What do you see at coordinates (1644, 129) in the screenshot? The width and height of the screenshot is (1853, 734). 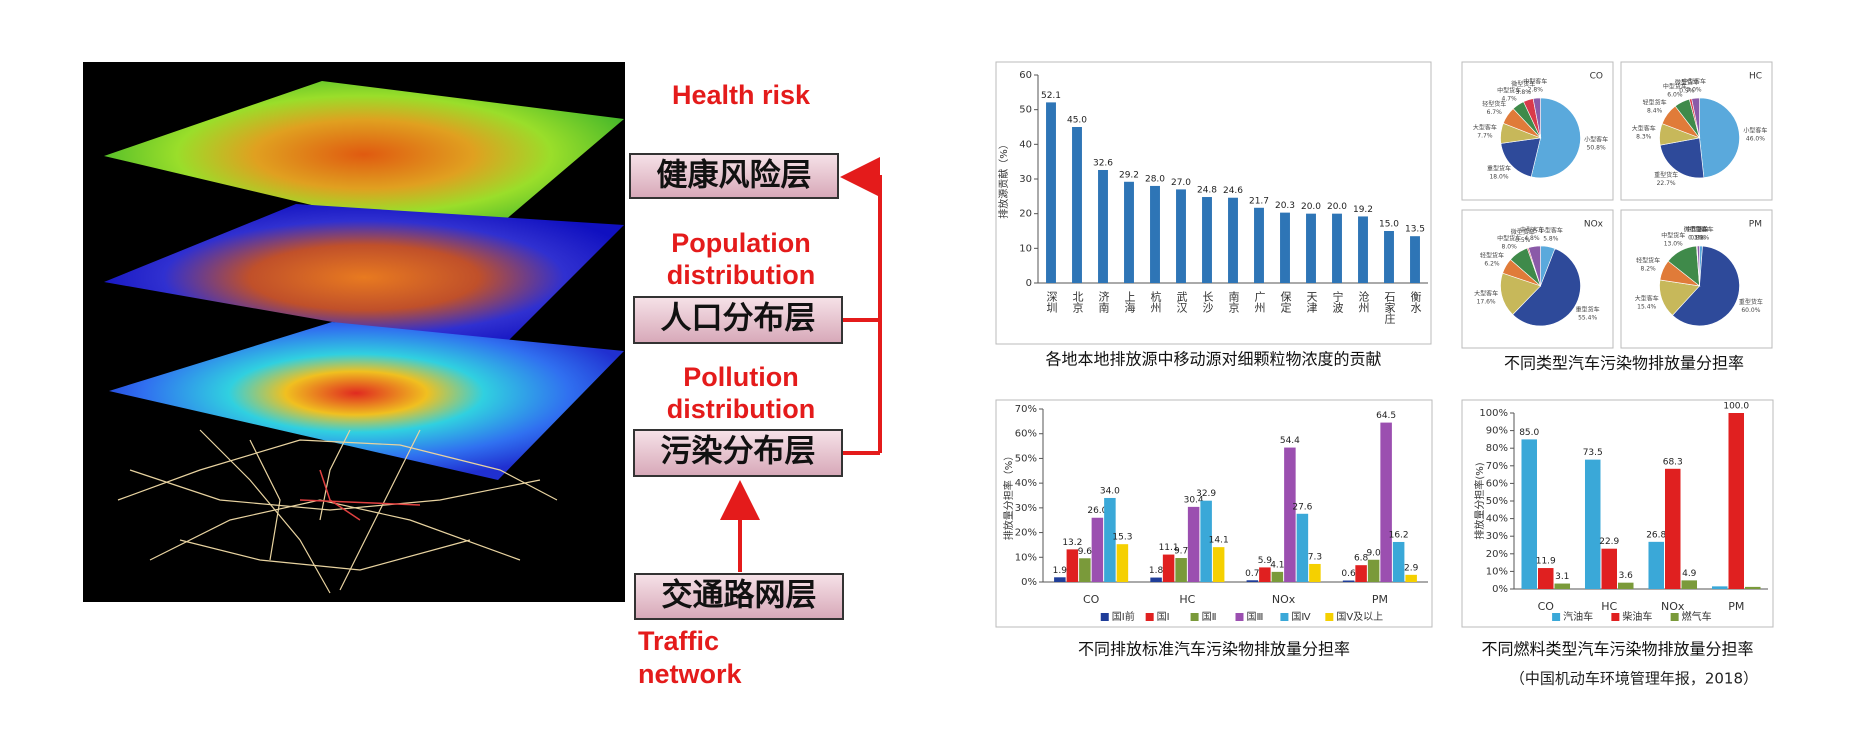 I see `slice-name: 大型客车` at bounding box center [1644, 129].